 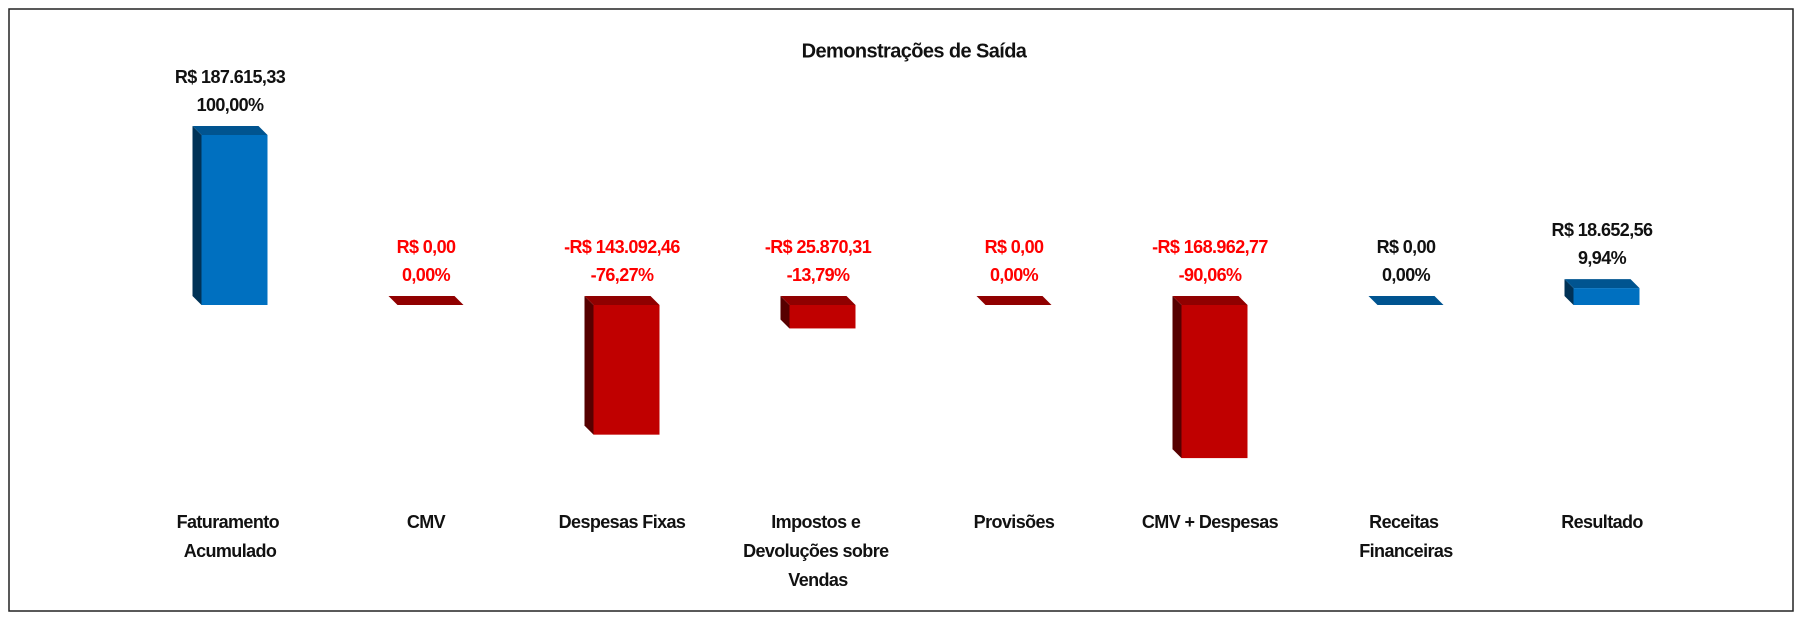 I want to click on x-tick-label: CMV, so click(x=426, y=522).